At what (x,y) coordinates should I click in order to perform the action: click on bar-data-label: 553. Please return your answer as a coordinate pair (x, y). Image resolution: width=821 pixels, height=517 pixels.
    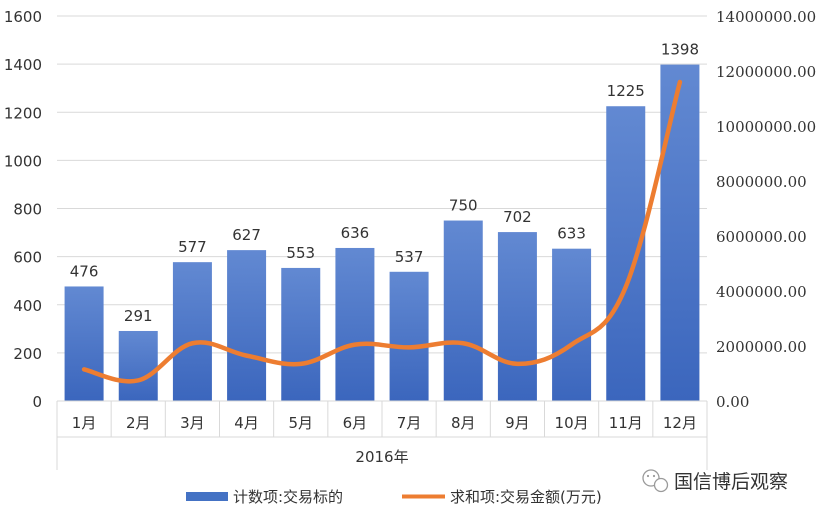
    Looking at the image, I should click on (300, 253).